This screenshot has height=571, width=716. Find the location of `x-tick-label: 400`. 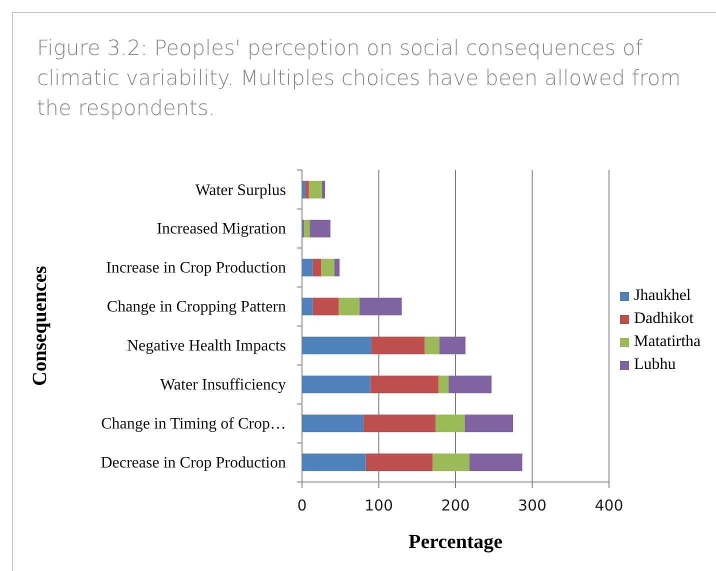

x-tick-label: 400 is located at coordinates (609, 505).